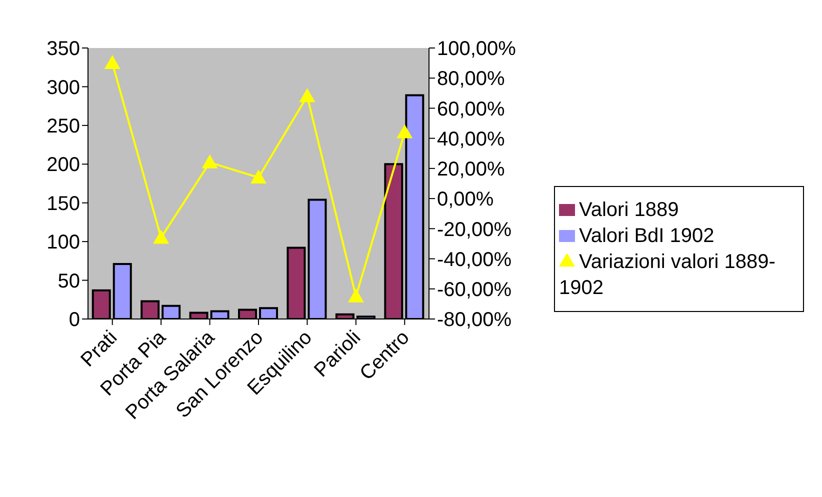  I want to click on y-tick-label: 250, so click(63, 127).